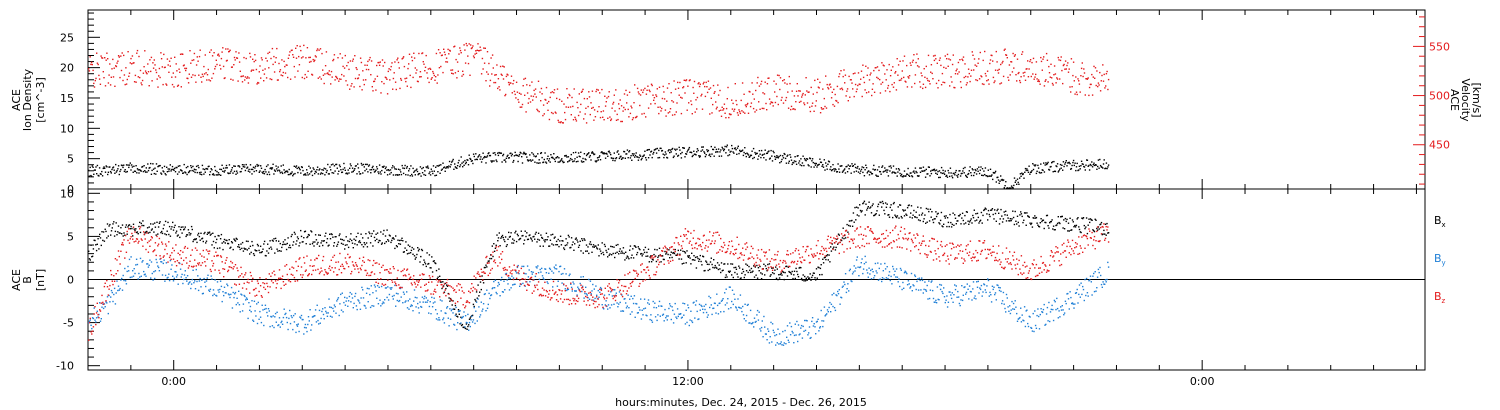 The image size is (1500, 410). What do you see at coordinates (65, 366) in the screenshot?
I see `b-field-tick-label: -10` at bounding box center [65, 366].